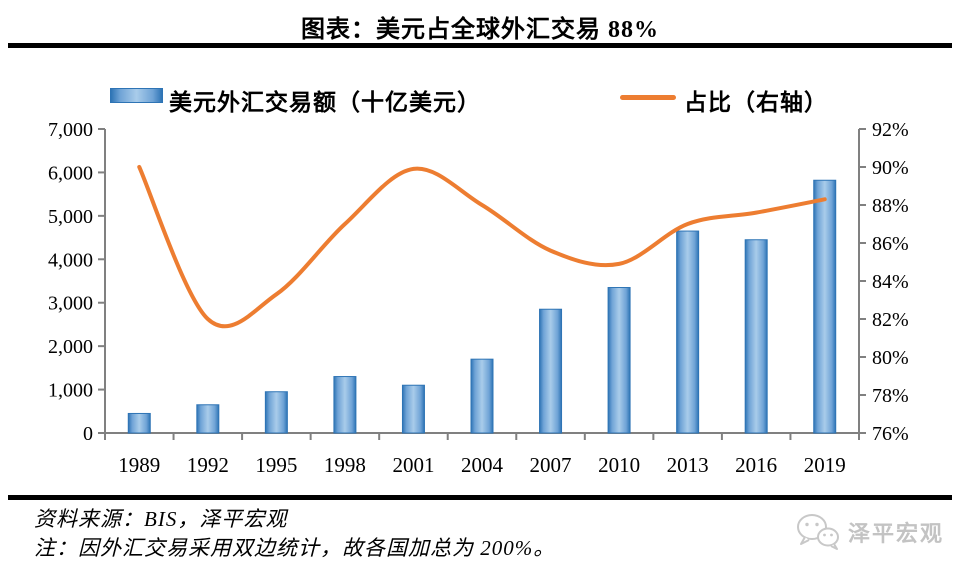 The width and height of the screenshot is (960, 575). I want to click on wechat-icon, so click(818, 532).